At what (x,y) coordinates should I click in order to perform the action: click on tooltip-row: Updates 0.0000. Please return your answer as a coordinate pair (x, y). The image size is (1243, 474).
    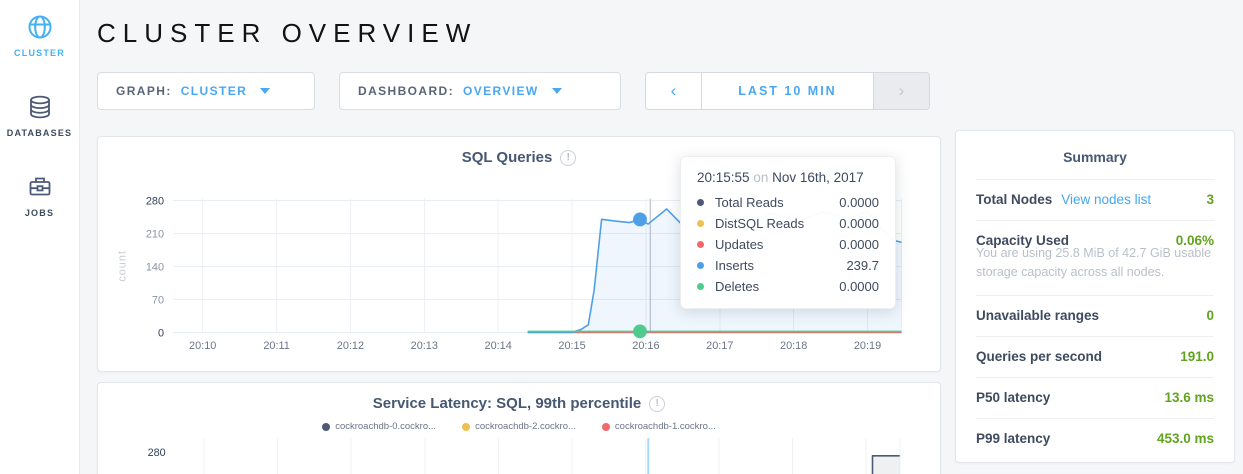
    Looking at the image, I should click on (788, 244).